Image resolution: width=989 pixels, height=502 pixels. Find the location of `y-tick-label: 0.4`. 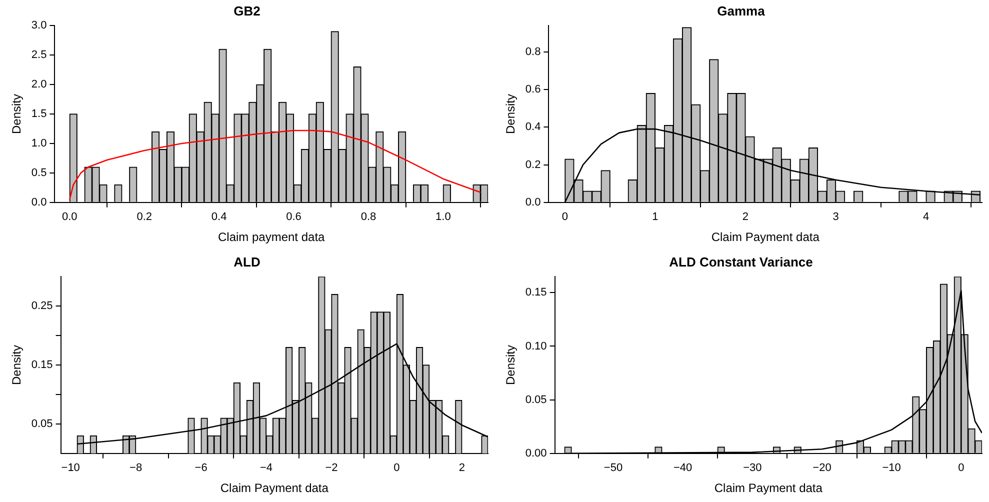

y-tick-label: 0.4 is located at coordinates (533, 127).